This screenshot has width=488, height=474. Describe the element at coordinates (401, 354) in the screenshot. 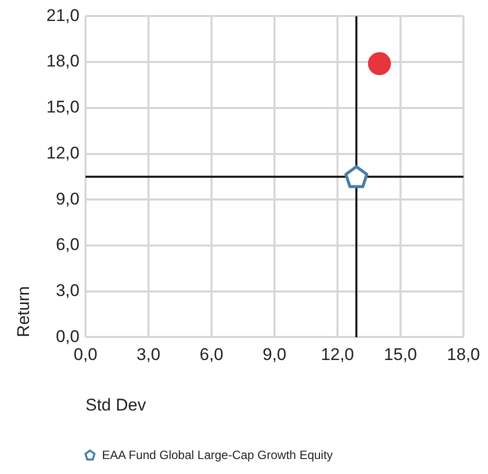

I see `x-tick-label: 15,0` at that location.